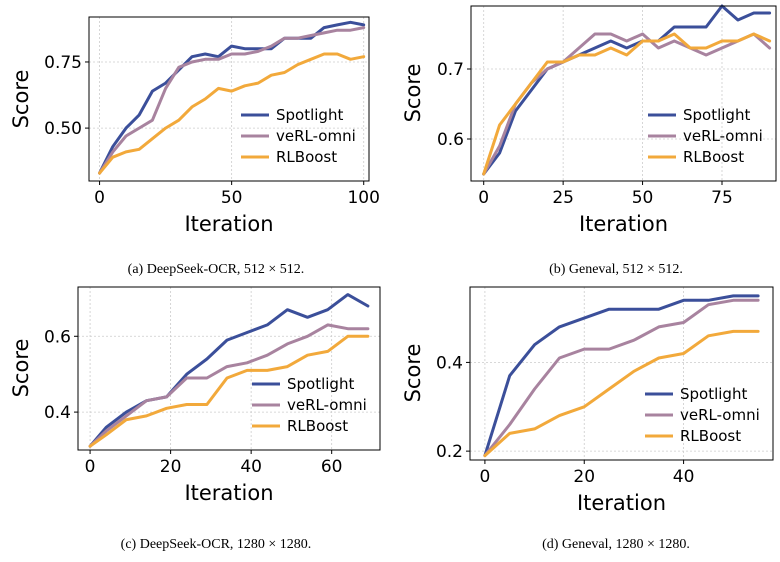 The height and width of the screenshot is (562, 780). Describe the element at coordinates (450, 70) in the screenshot. I see `y-tick-label: 0.7` at that location.